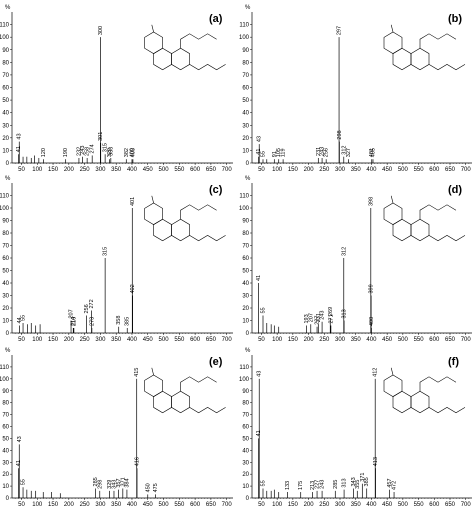  What do you see at coordinates (363, 477) in the screenshot?
I see `peak-label: 371` at bounding box center [363, 477].